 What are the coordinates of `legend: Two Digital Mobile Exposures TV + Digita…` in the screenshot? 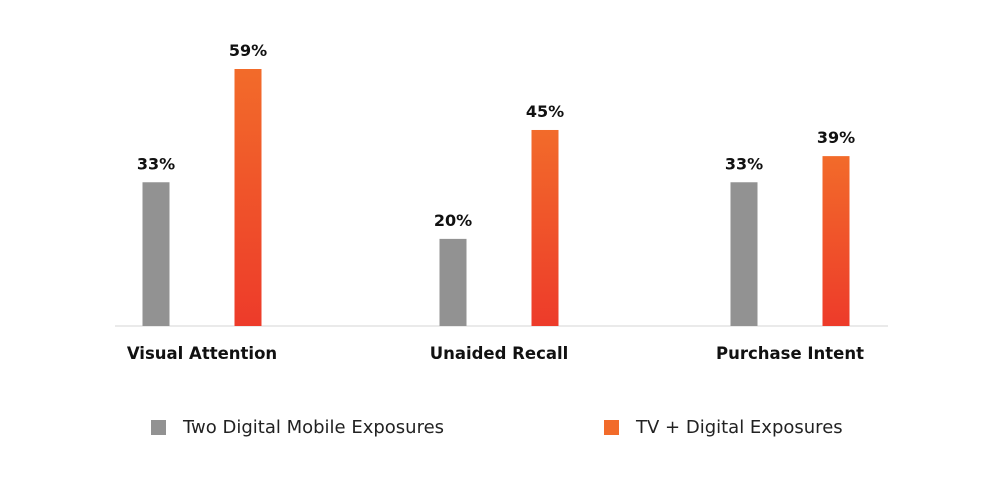 It's located at (500, 427).